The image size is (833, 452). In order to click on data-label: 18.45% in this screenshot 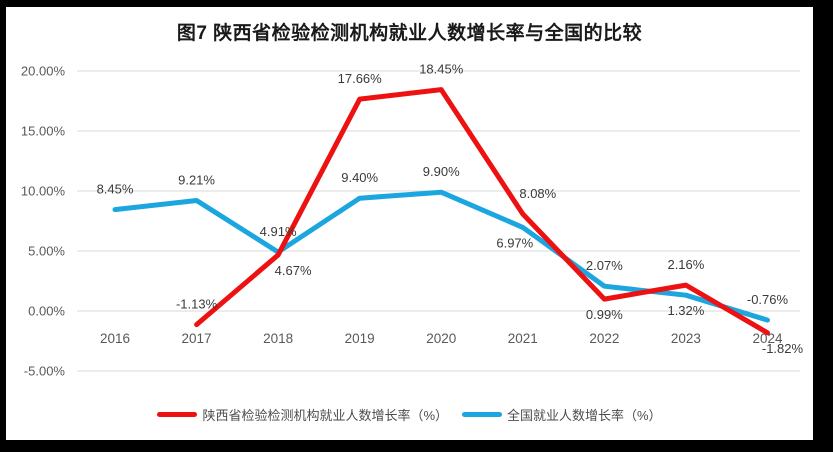, I will do `click(441, 69)`.